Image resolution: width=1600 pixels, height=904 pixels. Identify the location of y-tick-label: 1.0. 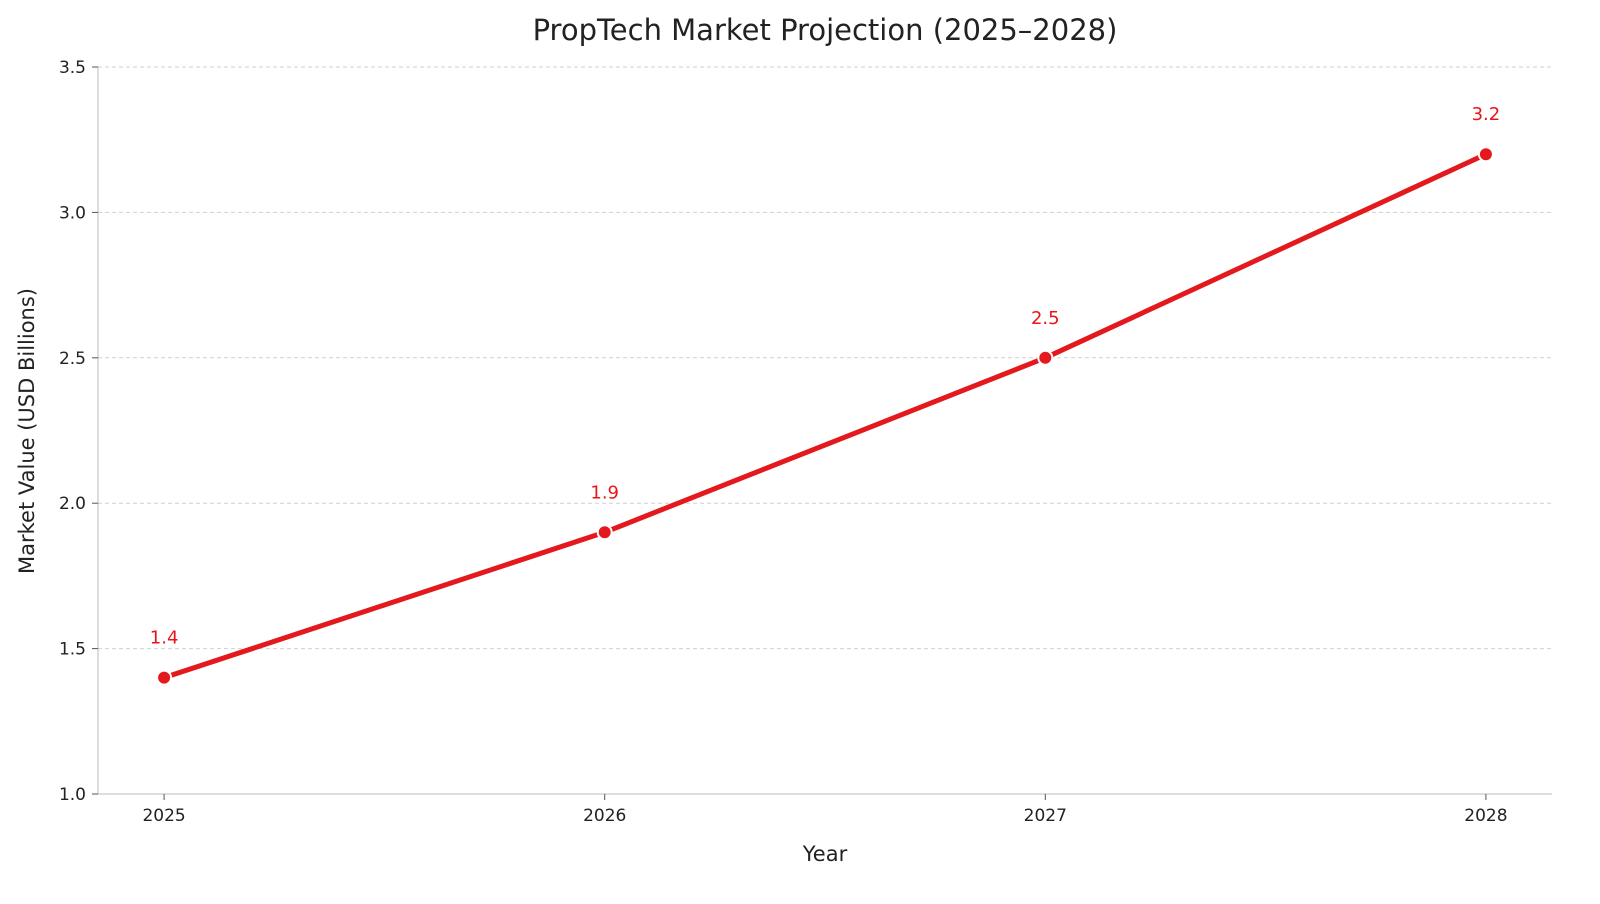
(72, 795).